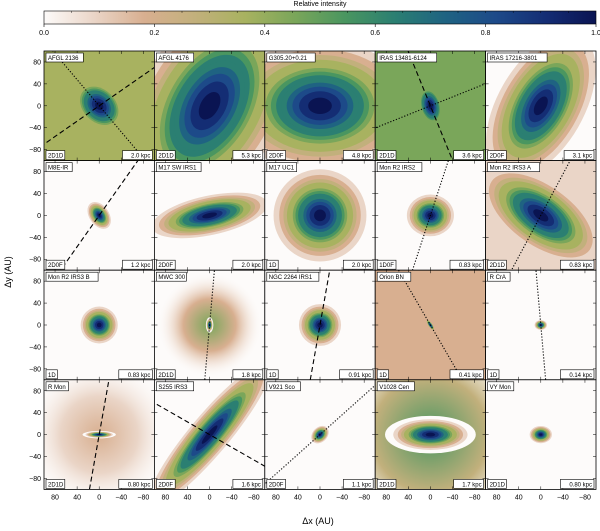 This screenshot has width=600, height=531. What do you see at coordinates (155, 33) in the screenshot?
I see `colorbar-tick-label: 0.2` at bounding box center [155, 33].